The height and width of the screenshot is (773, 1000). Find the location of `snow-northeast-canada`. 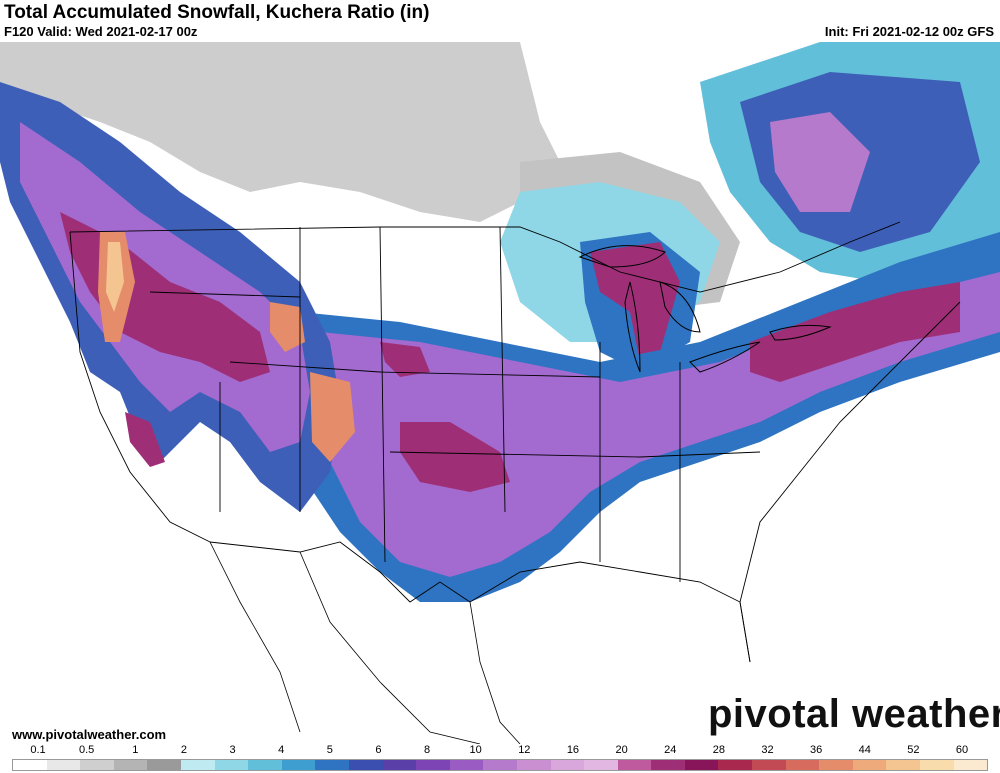

snow-northeast-canada is located at coordinates (850, 162).